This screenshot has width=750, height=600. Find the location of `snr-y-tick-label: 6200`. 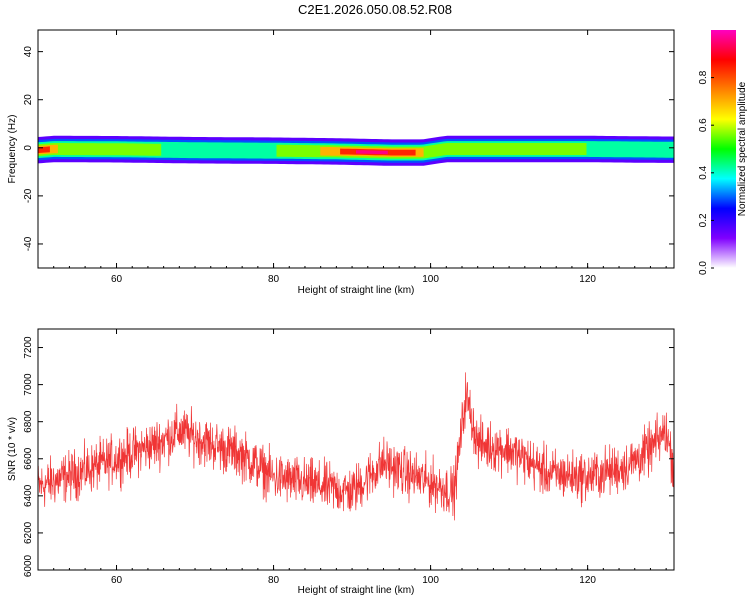

snr-y-tick-label: 6200 is located at coordinates (28, 532).